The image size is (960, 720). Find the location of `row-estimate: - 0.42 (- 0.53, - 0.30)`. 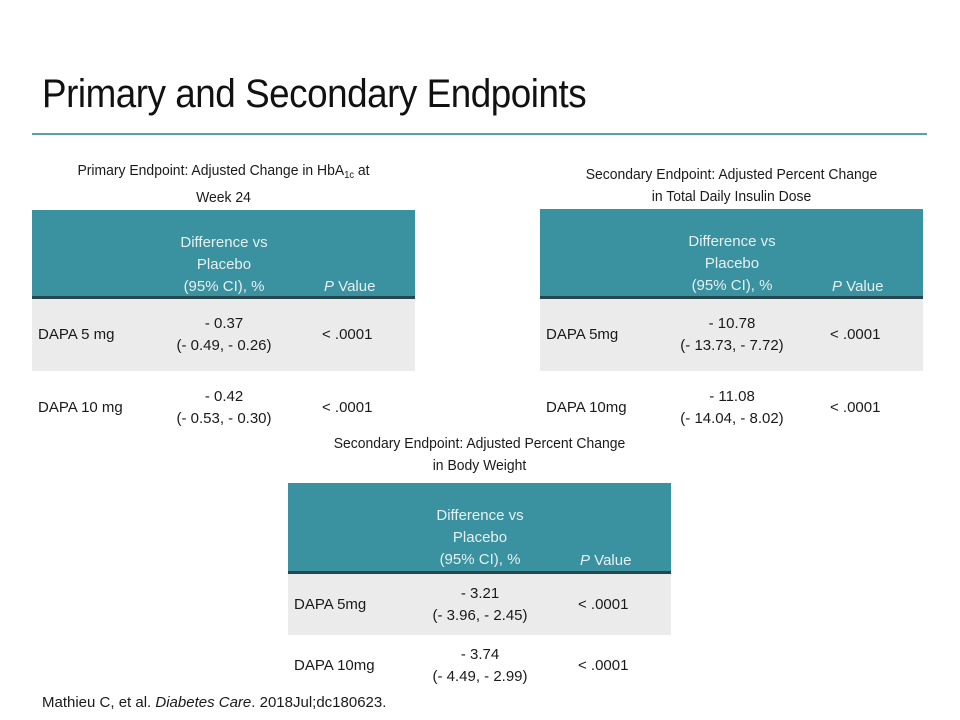

row-estimate: - 0.42 (- 0.53, - 0.30) is located at coordinates (224, 407).